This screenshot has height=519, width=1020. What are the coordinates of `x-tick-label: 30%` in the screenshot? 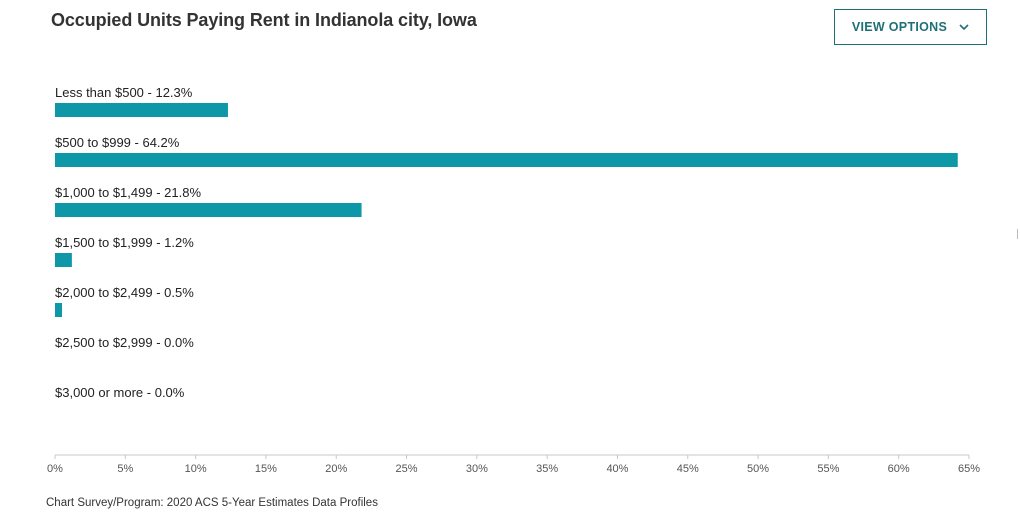 It's located at (477, 469).